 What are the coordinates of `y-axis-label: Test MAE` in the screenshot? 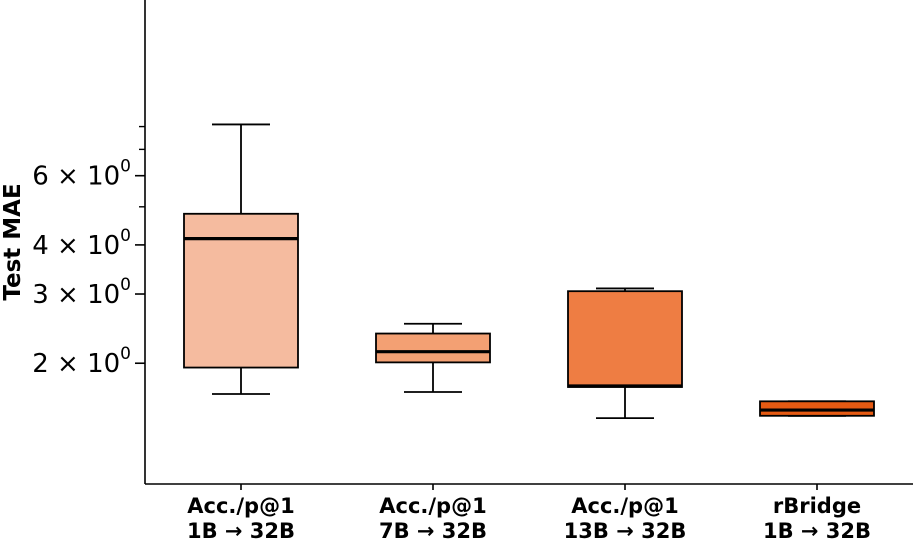 It's located at (13, 241).